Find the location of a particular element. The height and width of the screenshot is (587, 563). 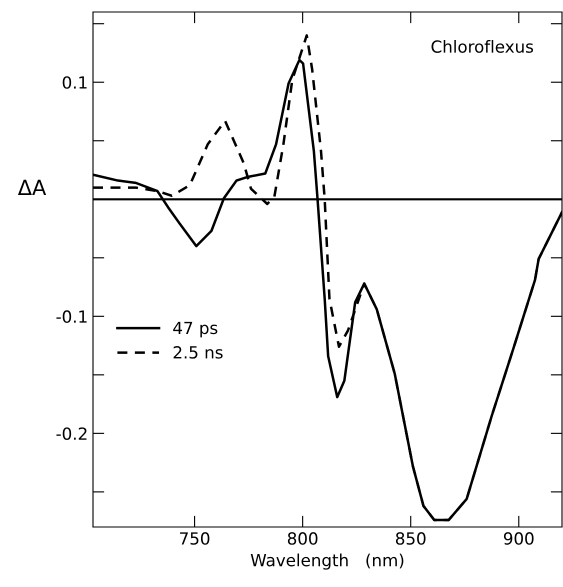

x-tick-label: 800 is located at coordinates (303, 538).